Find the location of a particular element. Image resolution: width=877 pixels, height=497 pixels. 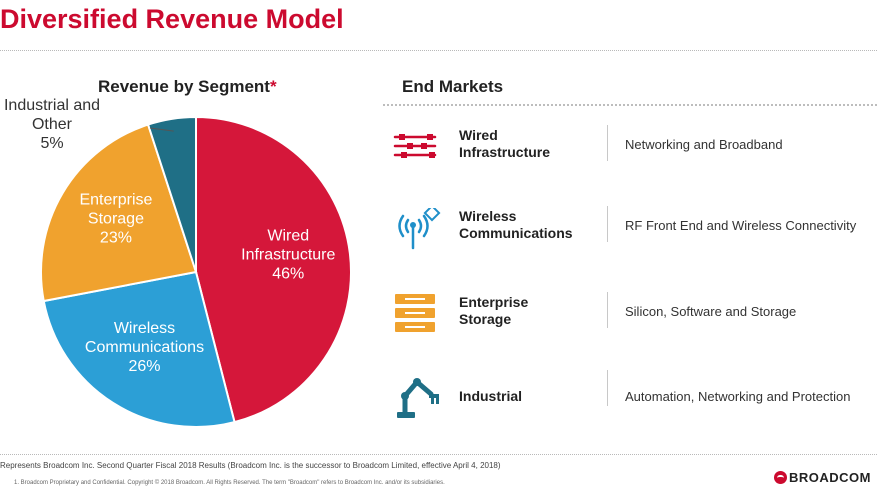

end-markets-divider is located at coordinates (630, 105).